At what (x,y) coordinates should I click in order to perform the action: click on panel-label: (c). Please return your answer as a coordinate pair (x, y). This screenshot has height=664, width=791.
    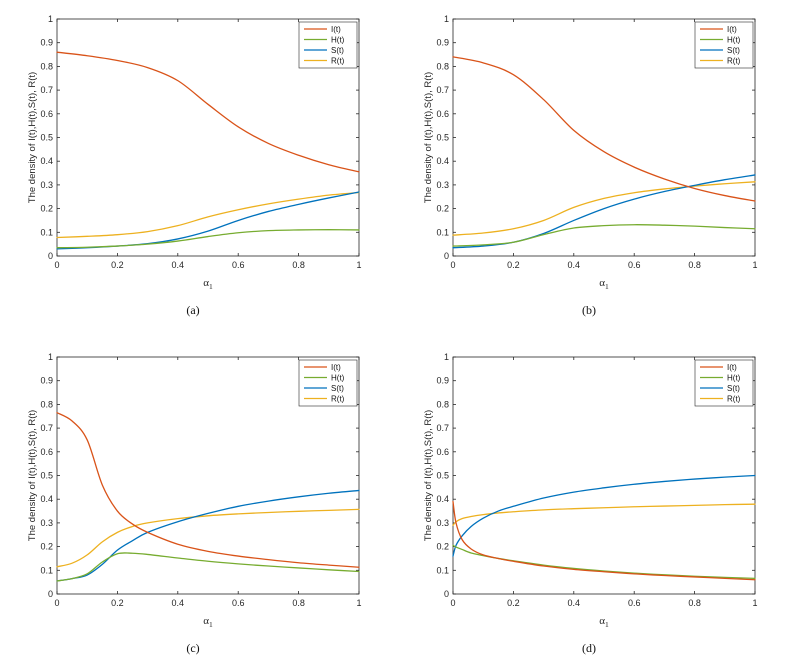
    Looking at the image, I should click on (192, 648).